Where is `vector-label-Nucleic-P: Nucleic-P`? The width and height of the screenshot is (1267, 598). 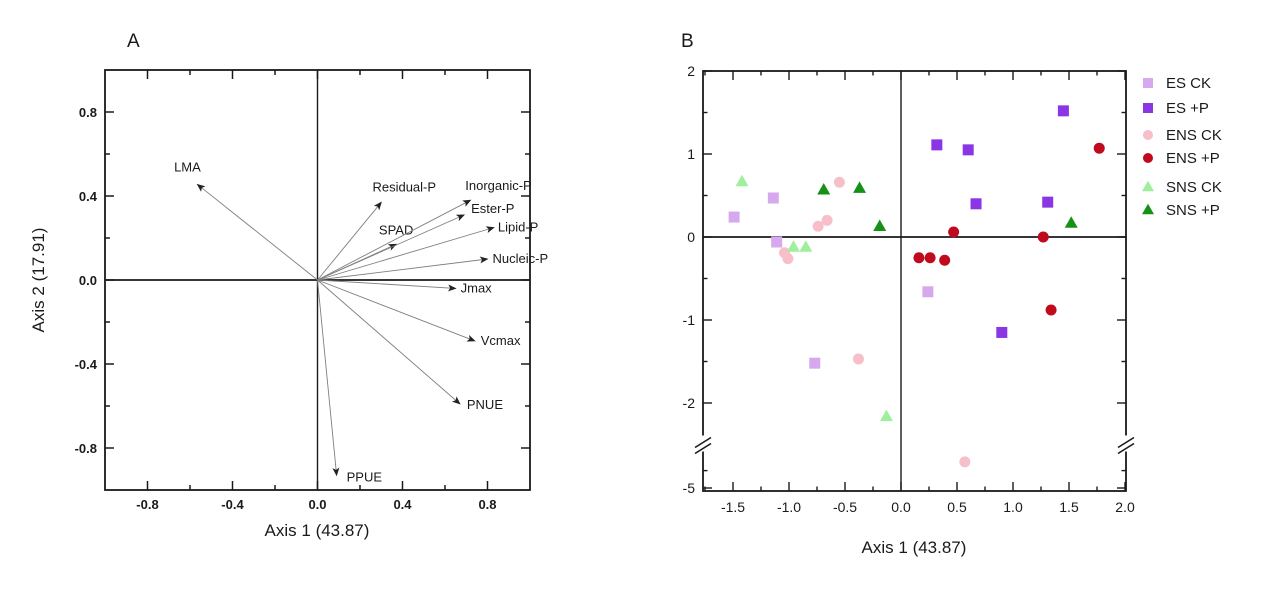
vector-label-Nucleic-P: Nucleic-P is located at coordinates (521, 258).